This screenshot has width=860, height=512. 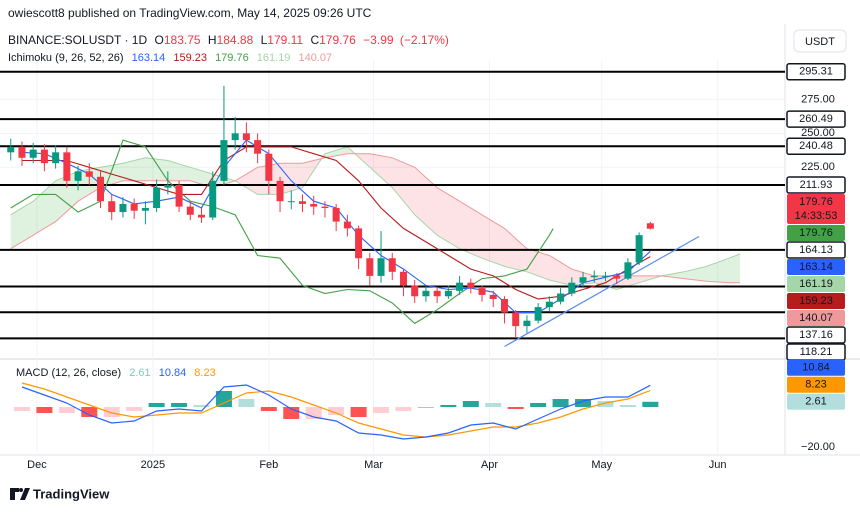 I want to click on x-tick-label: May, so click(x=601, y=465).